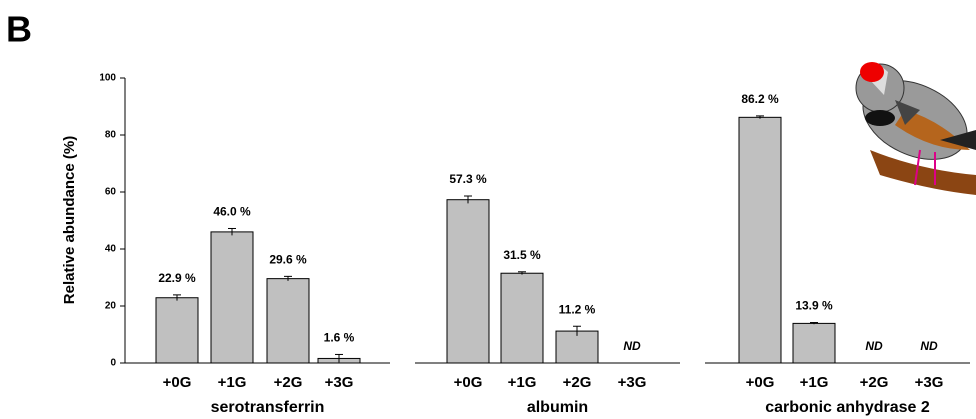 This screenshot has height=419, width=976. I want to click on y-tick-label: 60, so click(111, 192).